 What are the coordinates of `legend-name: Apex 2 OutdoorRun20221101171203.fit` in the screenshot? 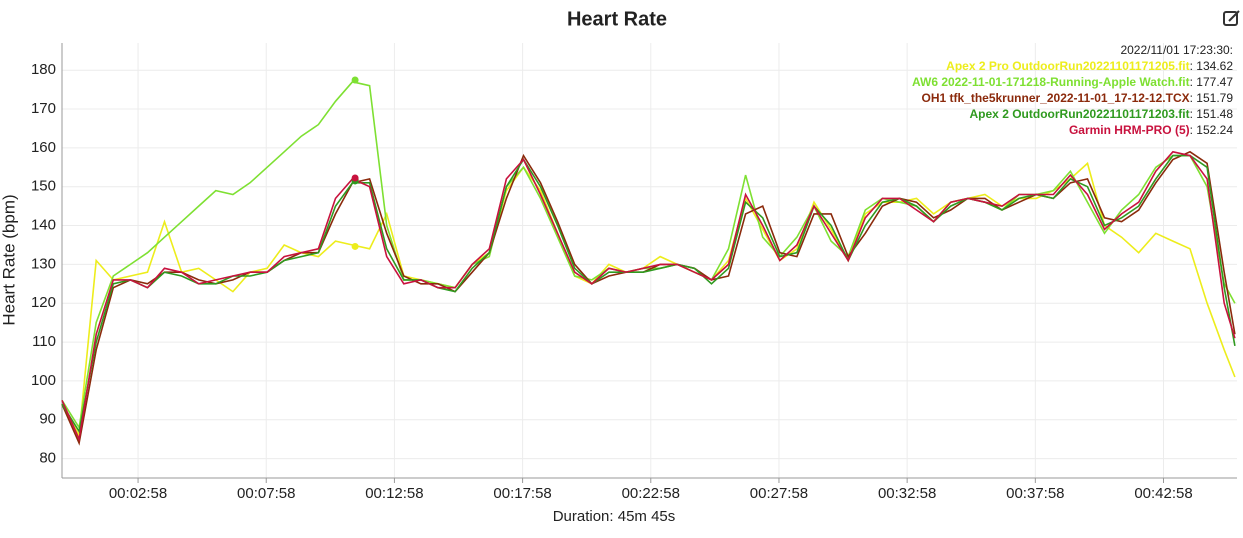 It's located at (1080, 114).